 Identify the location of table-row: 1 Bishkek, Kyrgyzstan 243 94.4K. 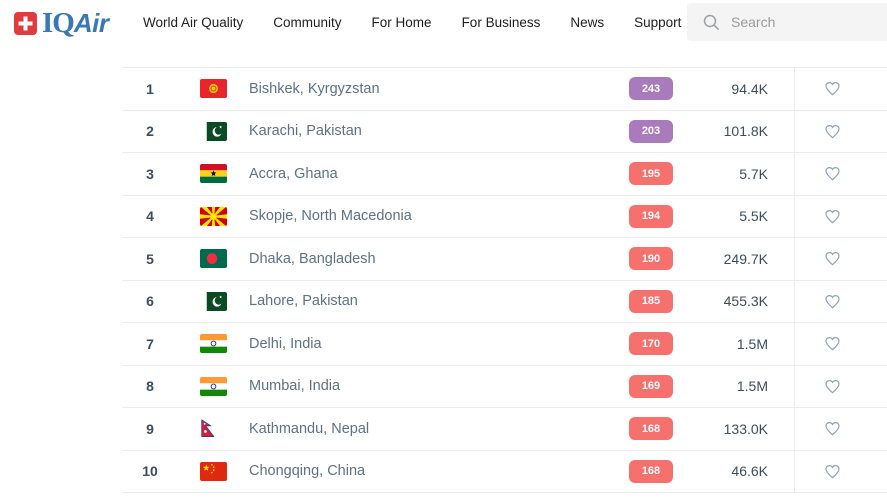
(504, 89).